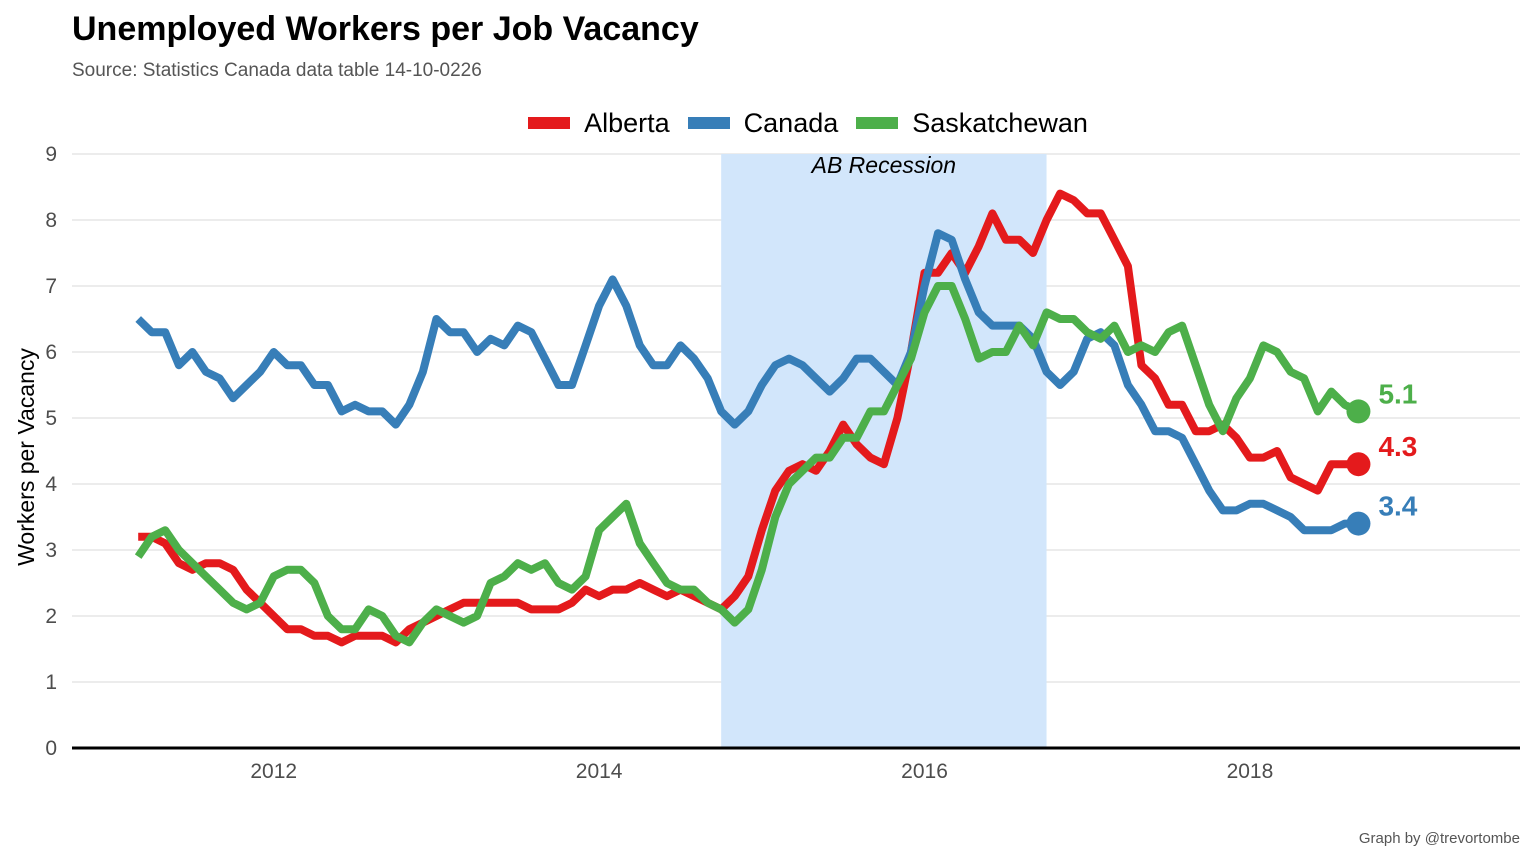 The width and height of the screenshot is (1536, 864). I want to click on legend-swatch-canada, so click(708, 123).